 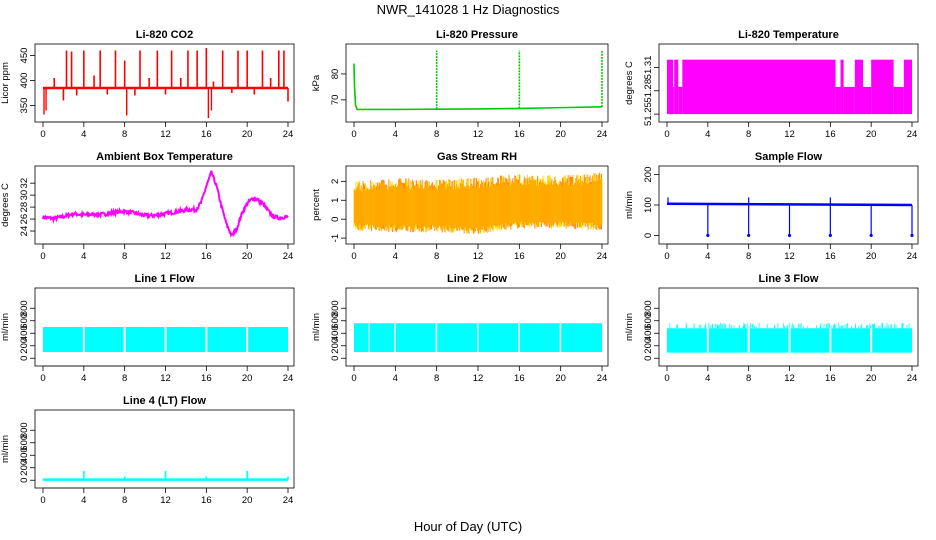 What do you see at coordinates (5, 205) in the screenshot?
I see `y-axis-label: degrees C` at bounding box center [5, 205].